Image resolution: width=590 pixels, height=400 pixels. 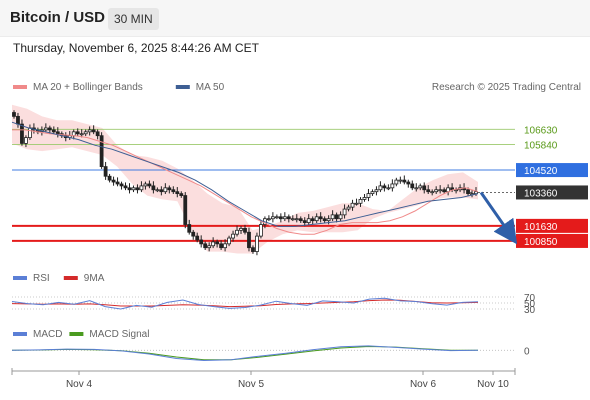 What do you see at coordinates (530, 310) in the screenshot?
I see `rsi-level-label: 30` at bounding box center [530, 310].